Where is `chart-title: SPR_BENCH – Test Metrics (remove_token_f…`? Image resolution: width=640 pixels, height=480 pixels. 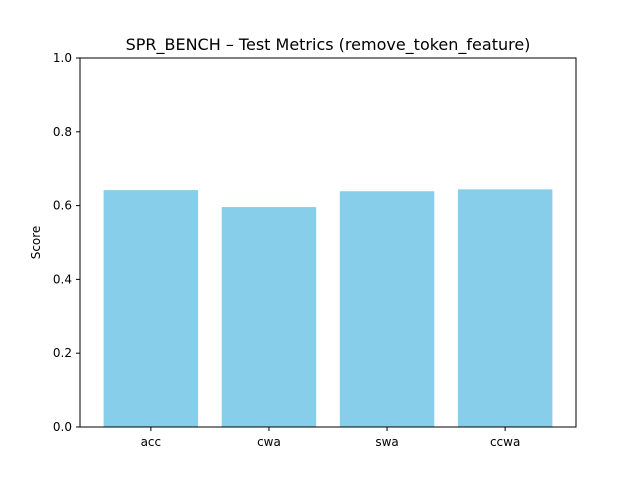
chart-title: SPR_BENCH – Test Metrics (remove_token_f… is located at coordinates (328, 45).